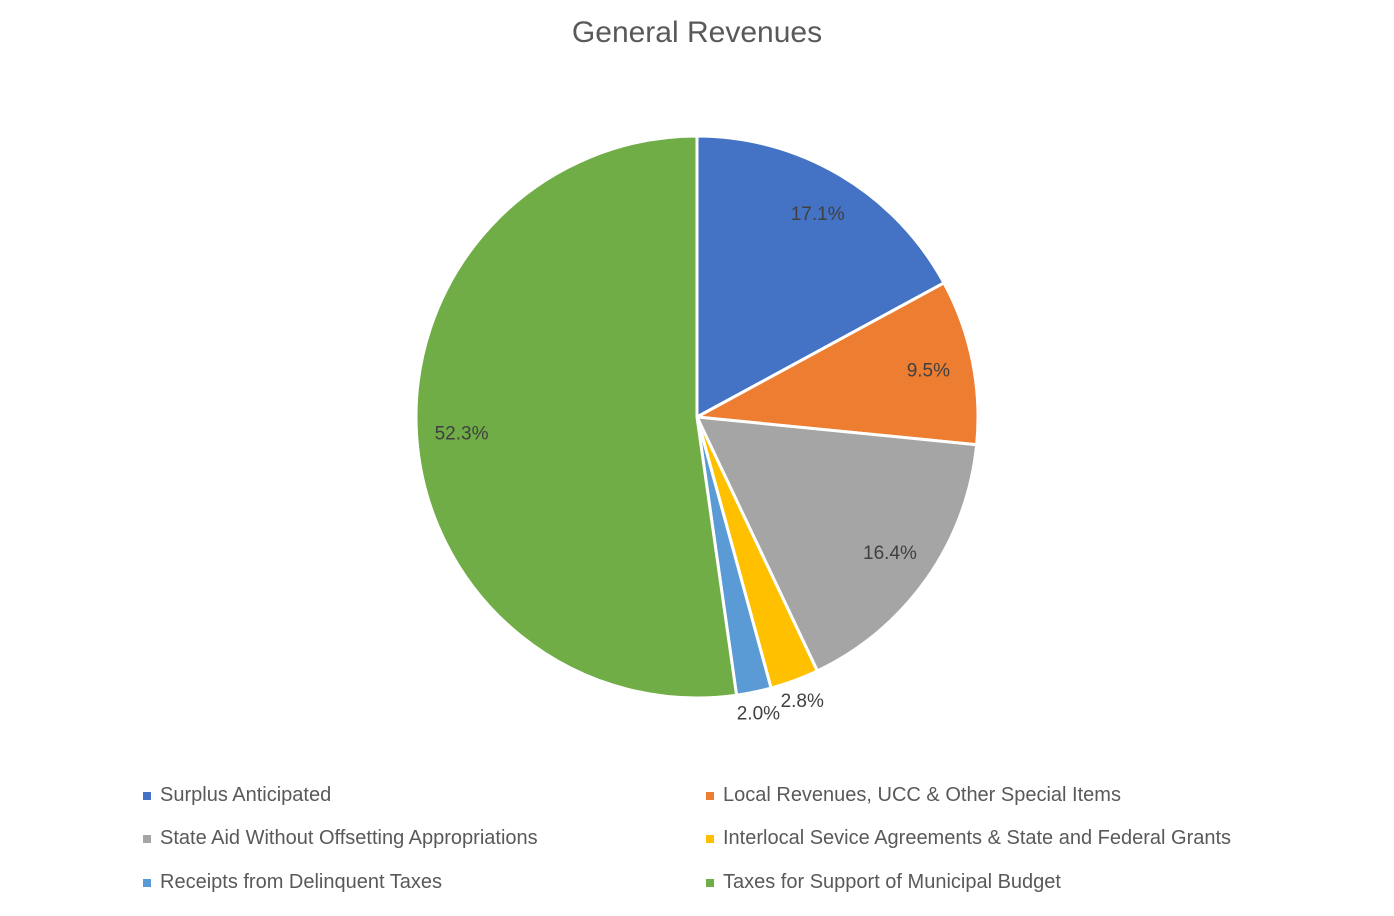 This screenshot has width=1394, height=916. Describe the element at coordinates (892, 882) in the screenshot. I see `legend-label: Taxes for Support of Municipal Budget` at that location.